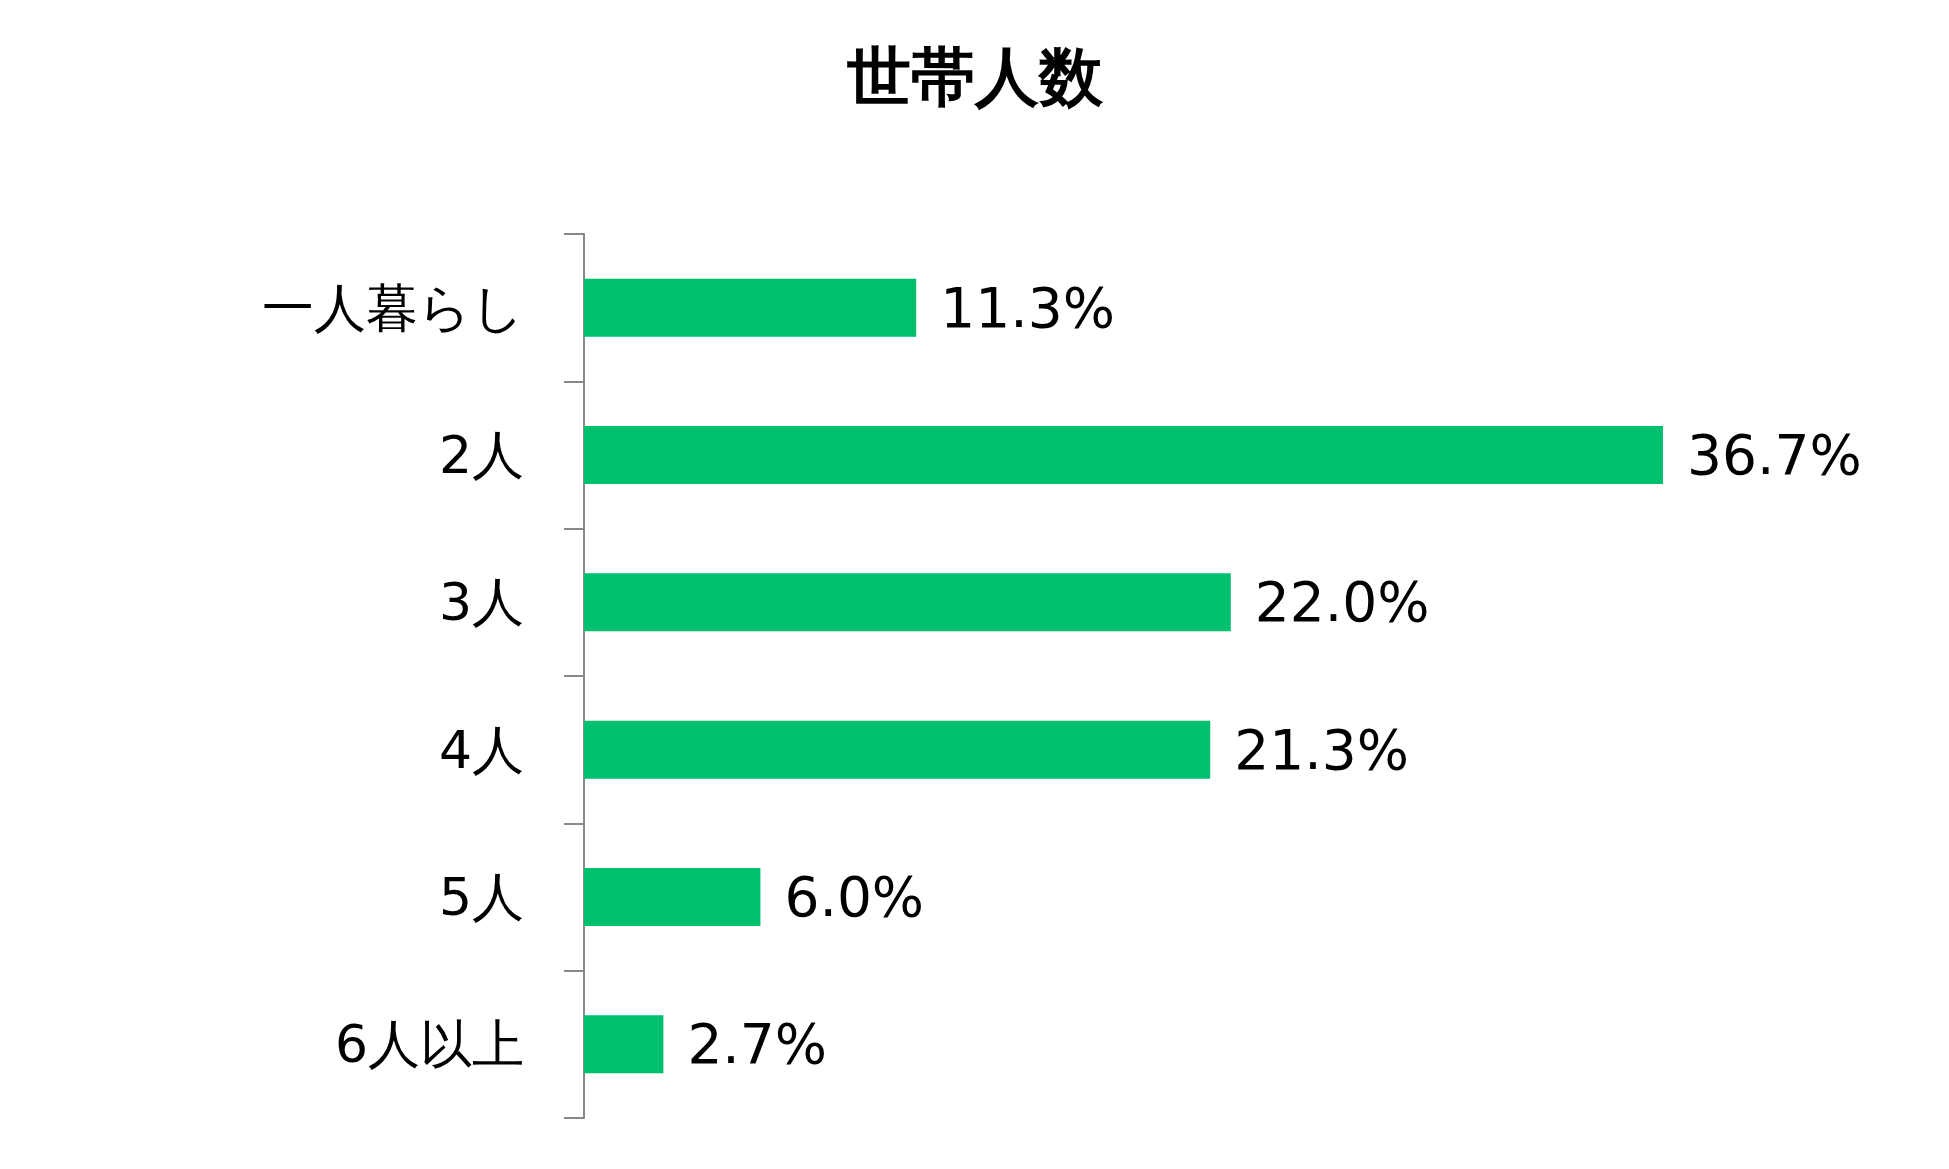 This screenshot has width=1949, height=1169. Describe the element at coordinates (429, 1044) in the screenshot. I see `y-tick-label: 6人以上` at that location.